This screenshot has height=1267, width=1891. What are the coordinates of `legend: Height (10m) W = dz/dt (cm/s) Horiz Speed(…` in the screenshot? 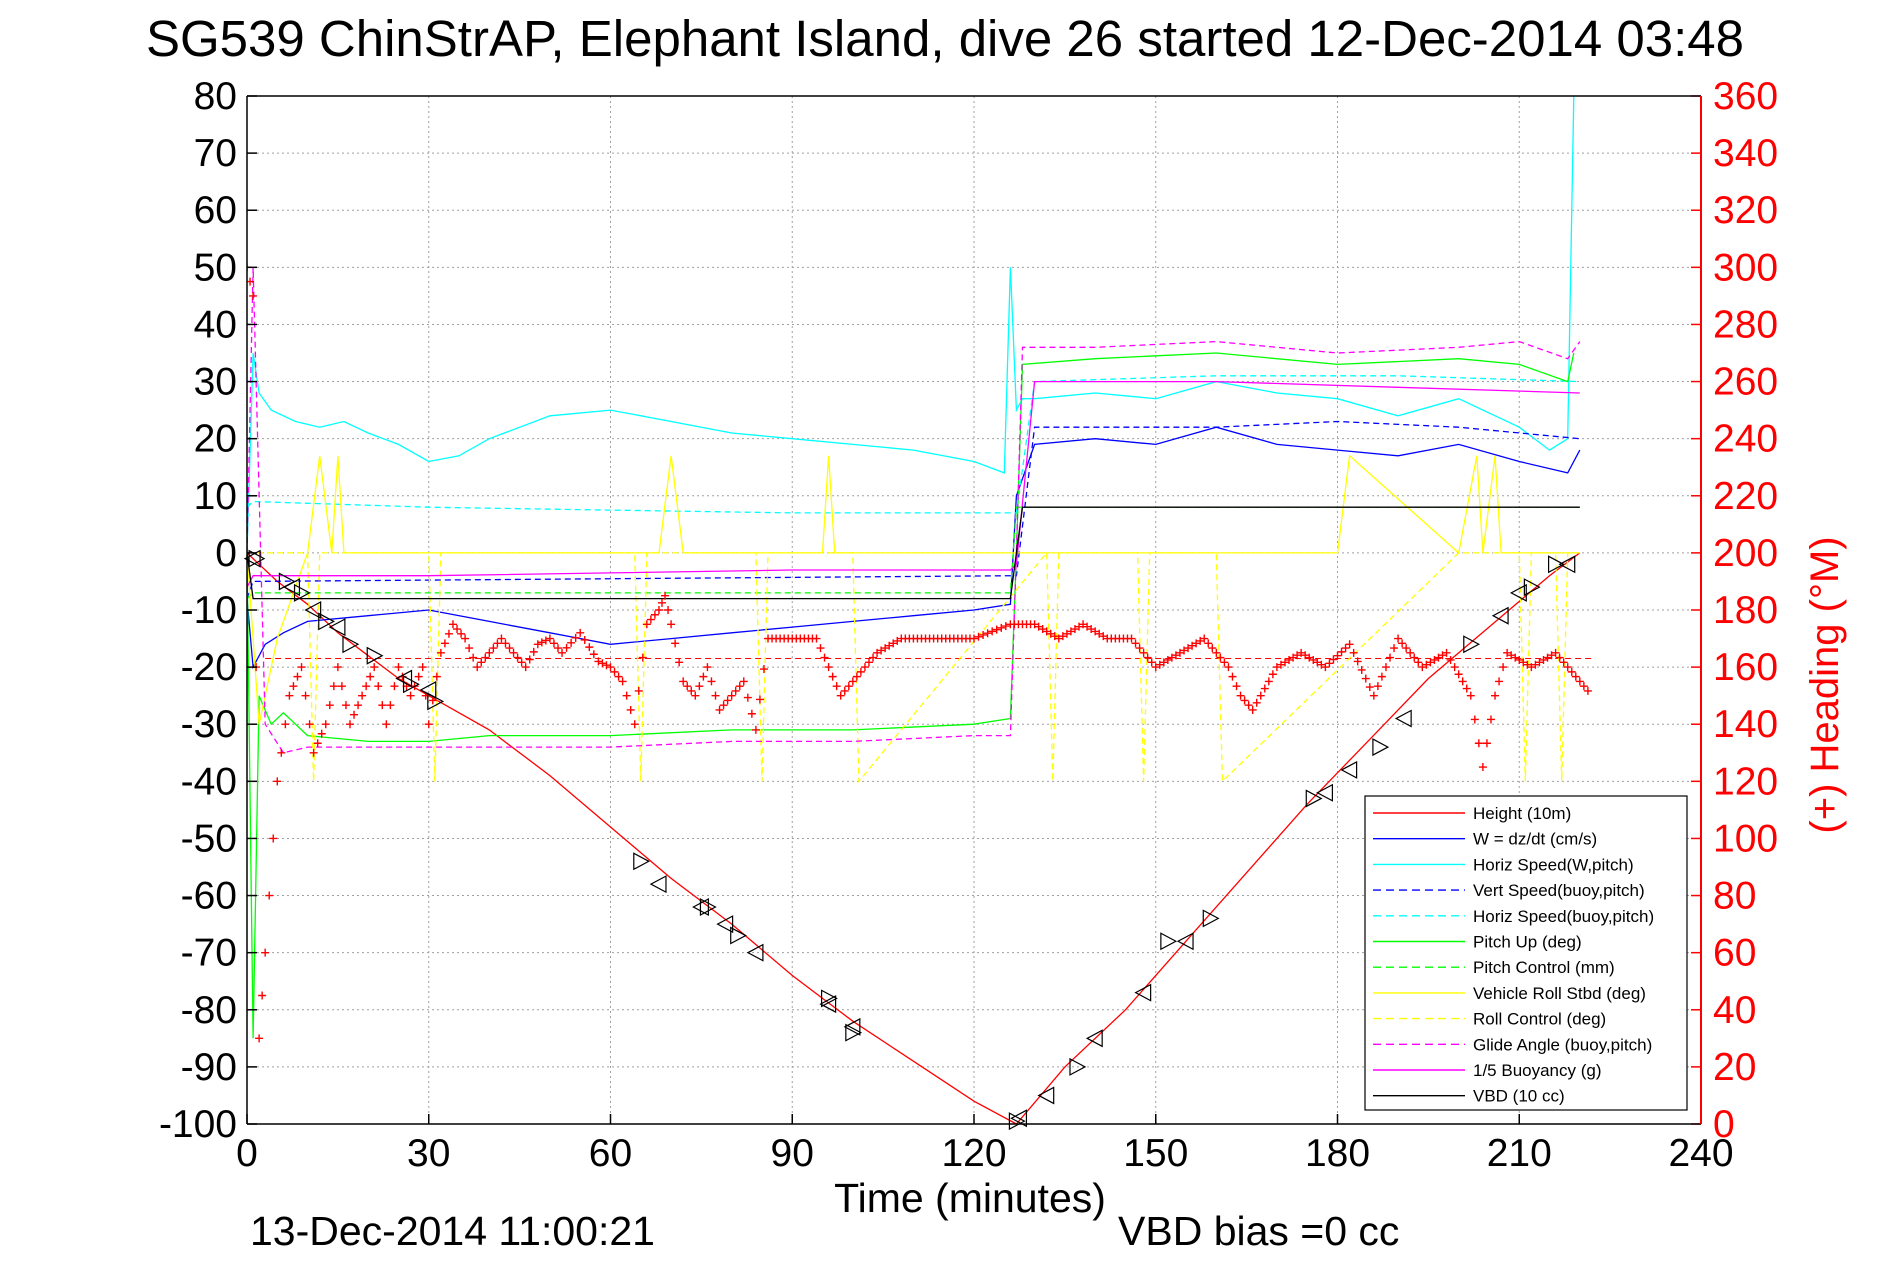 It's located at (1526, 953).